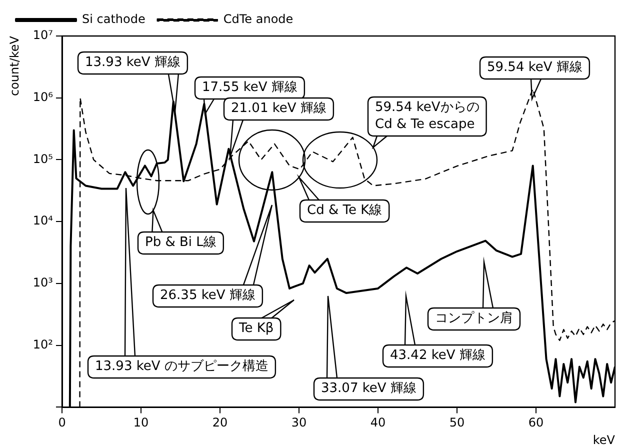  What do you see at coordinates (368, 388) in the screenshot?
I see `annotation: 33.07 keV 輝線` at bounding box center [368, 388].